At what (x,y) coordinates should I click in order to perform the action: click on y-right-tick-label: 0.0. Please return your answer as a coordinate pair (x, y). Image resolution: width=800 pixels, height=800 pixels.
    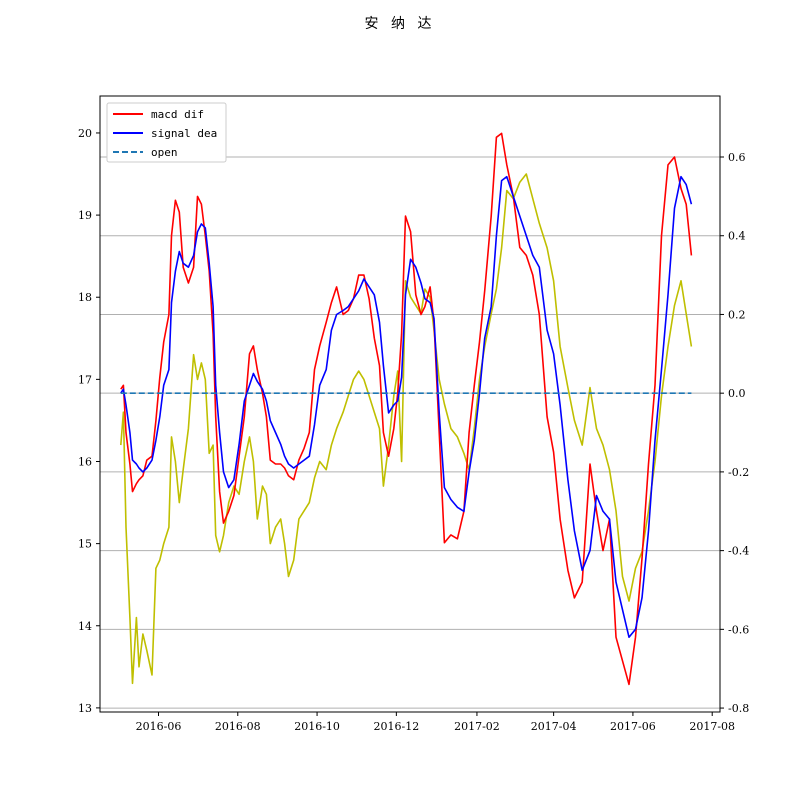
    Looking at the image, I should click on (737, 393).